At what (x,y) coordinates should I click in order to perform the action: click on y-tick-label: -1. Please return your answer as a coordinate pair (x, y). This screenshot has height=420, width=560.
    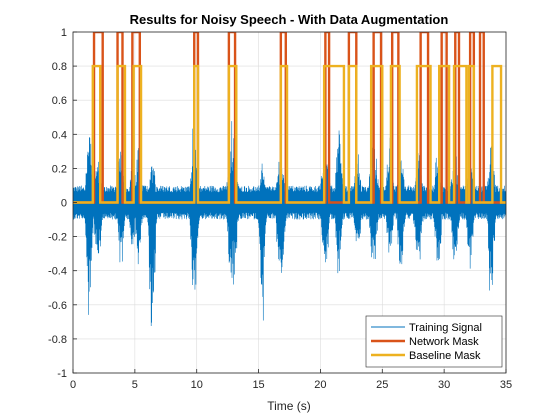
    Looking at the image, I should click on (62, 374).